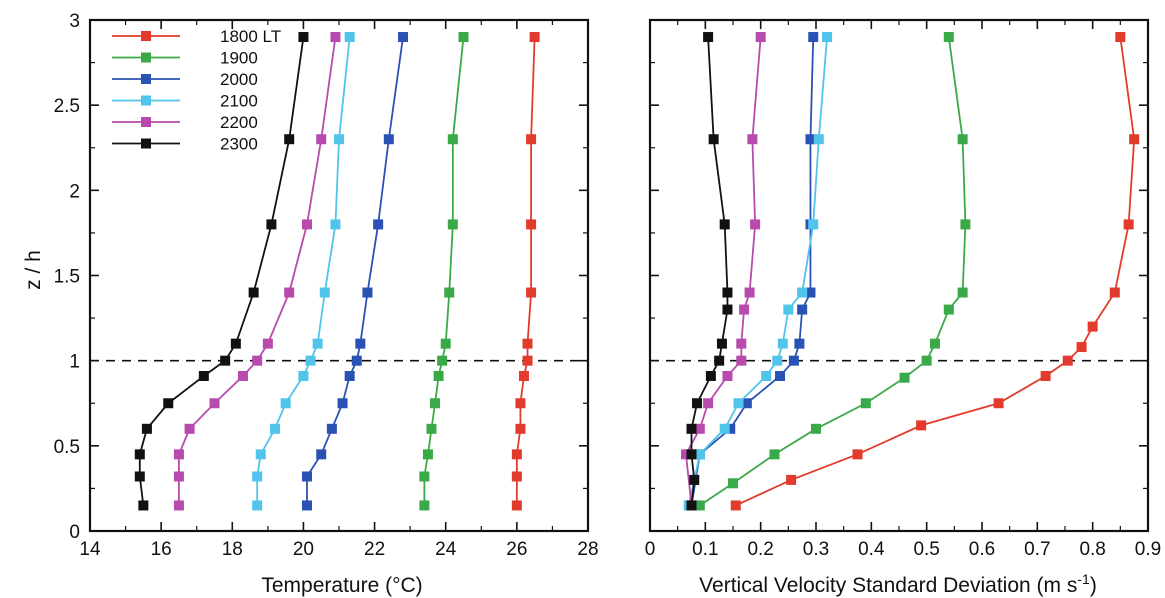 The width and height of the screenshot is (1165, 598). Describe the element at coordinates (185, 58) in the screenshot. I see `legend-item: 1900` at that location.